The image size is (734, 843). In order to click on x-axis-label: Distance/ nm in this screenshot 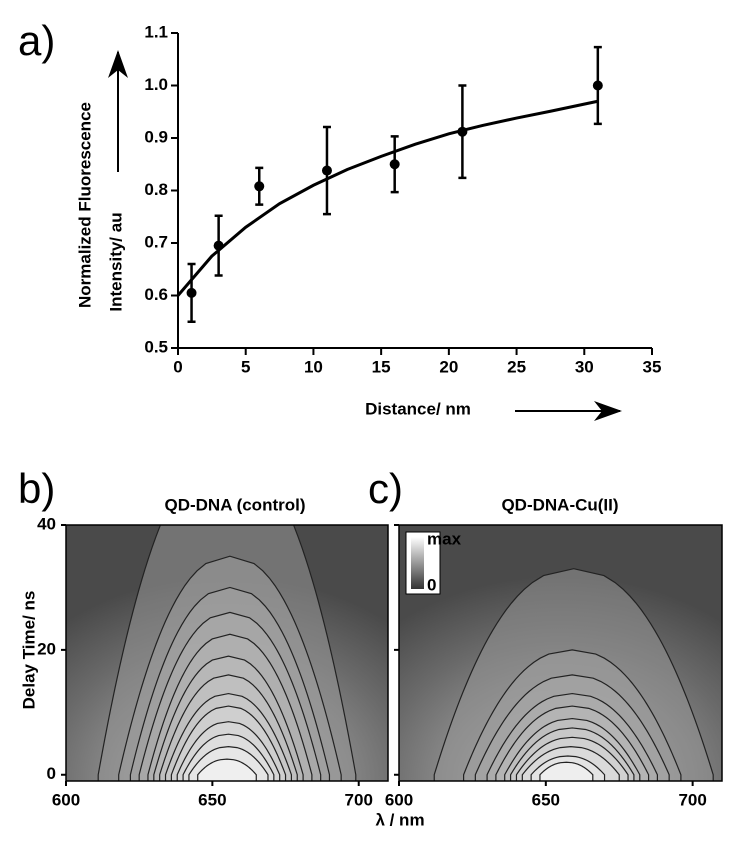, I will do `click(418, 408)`.